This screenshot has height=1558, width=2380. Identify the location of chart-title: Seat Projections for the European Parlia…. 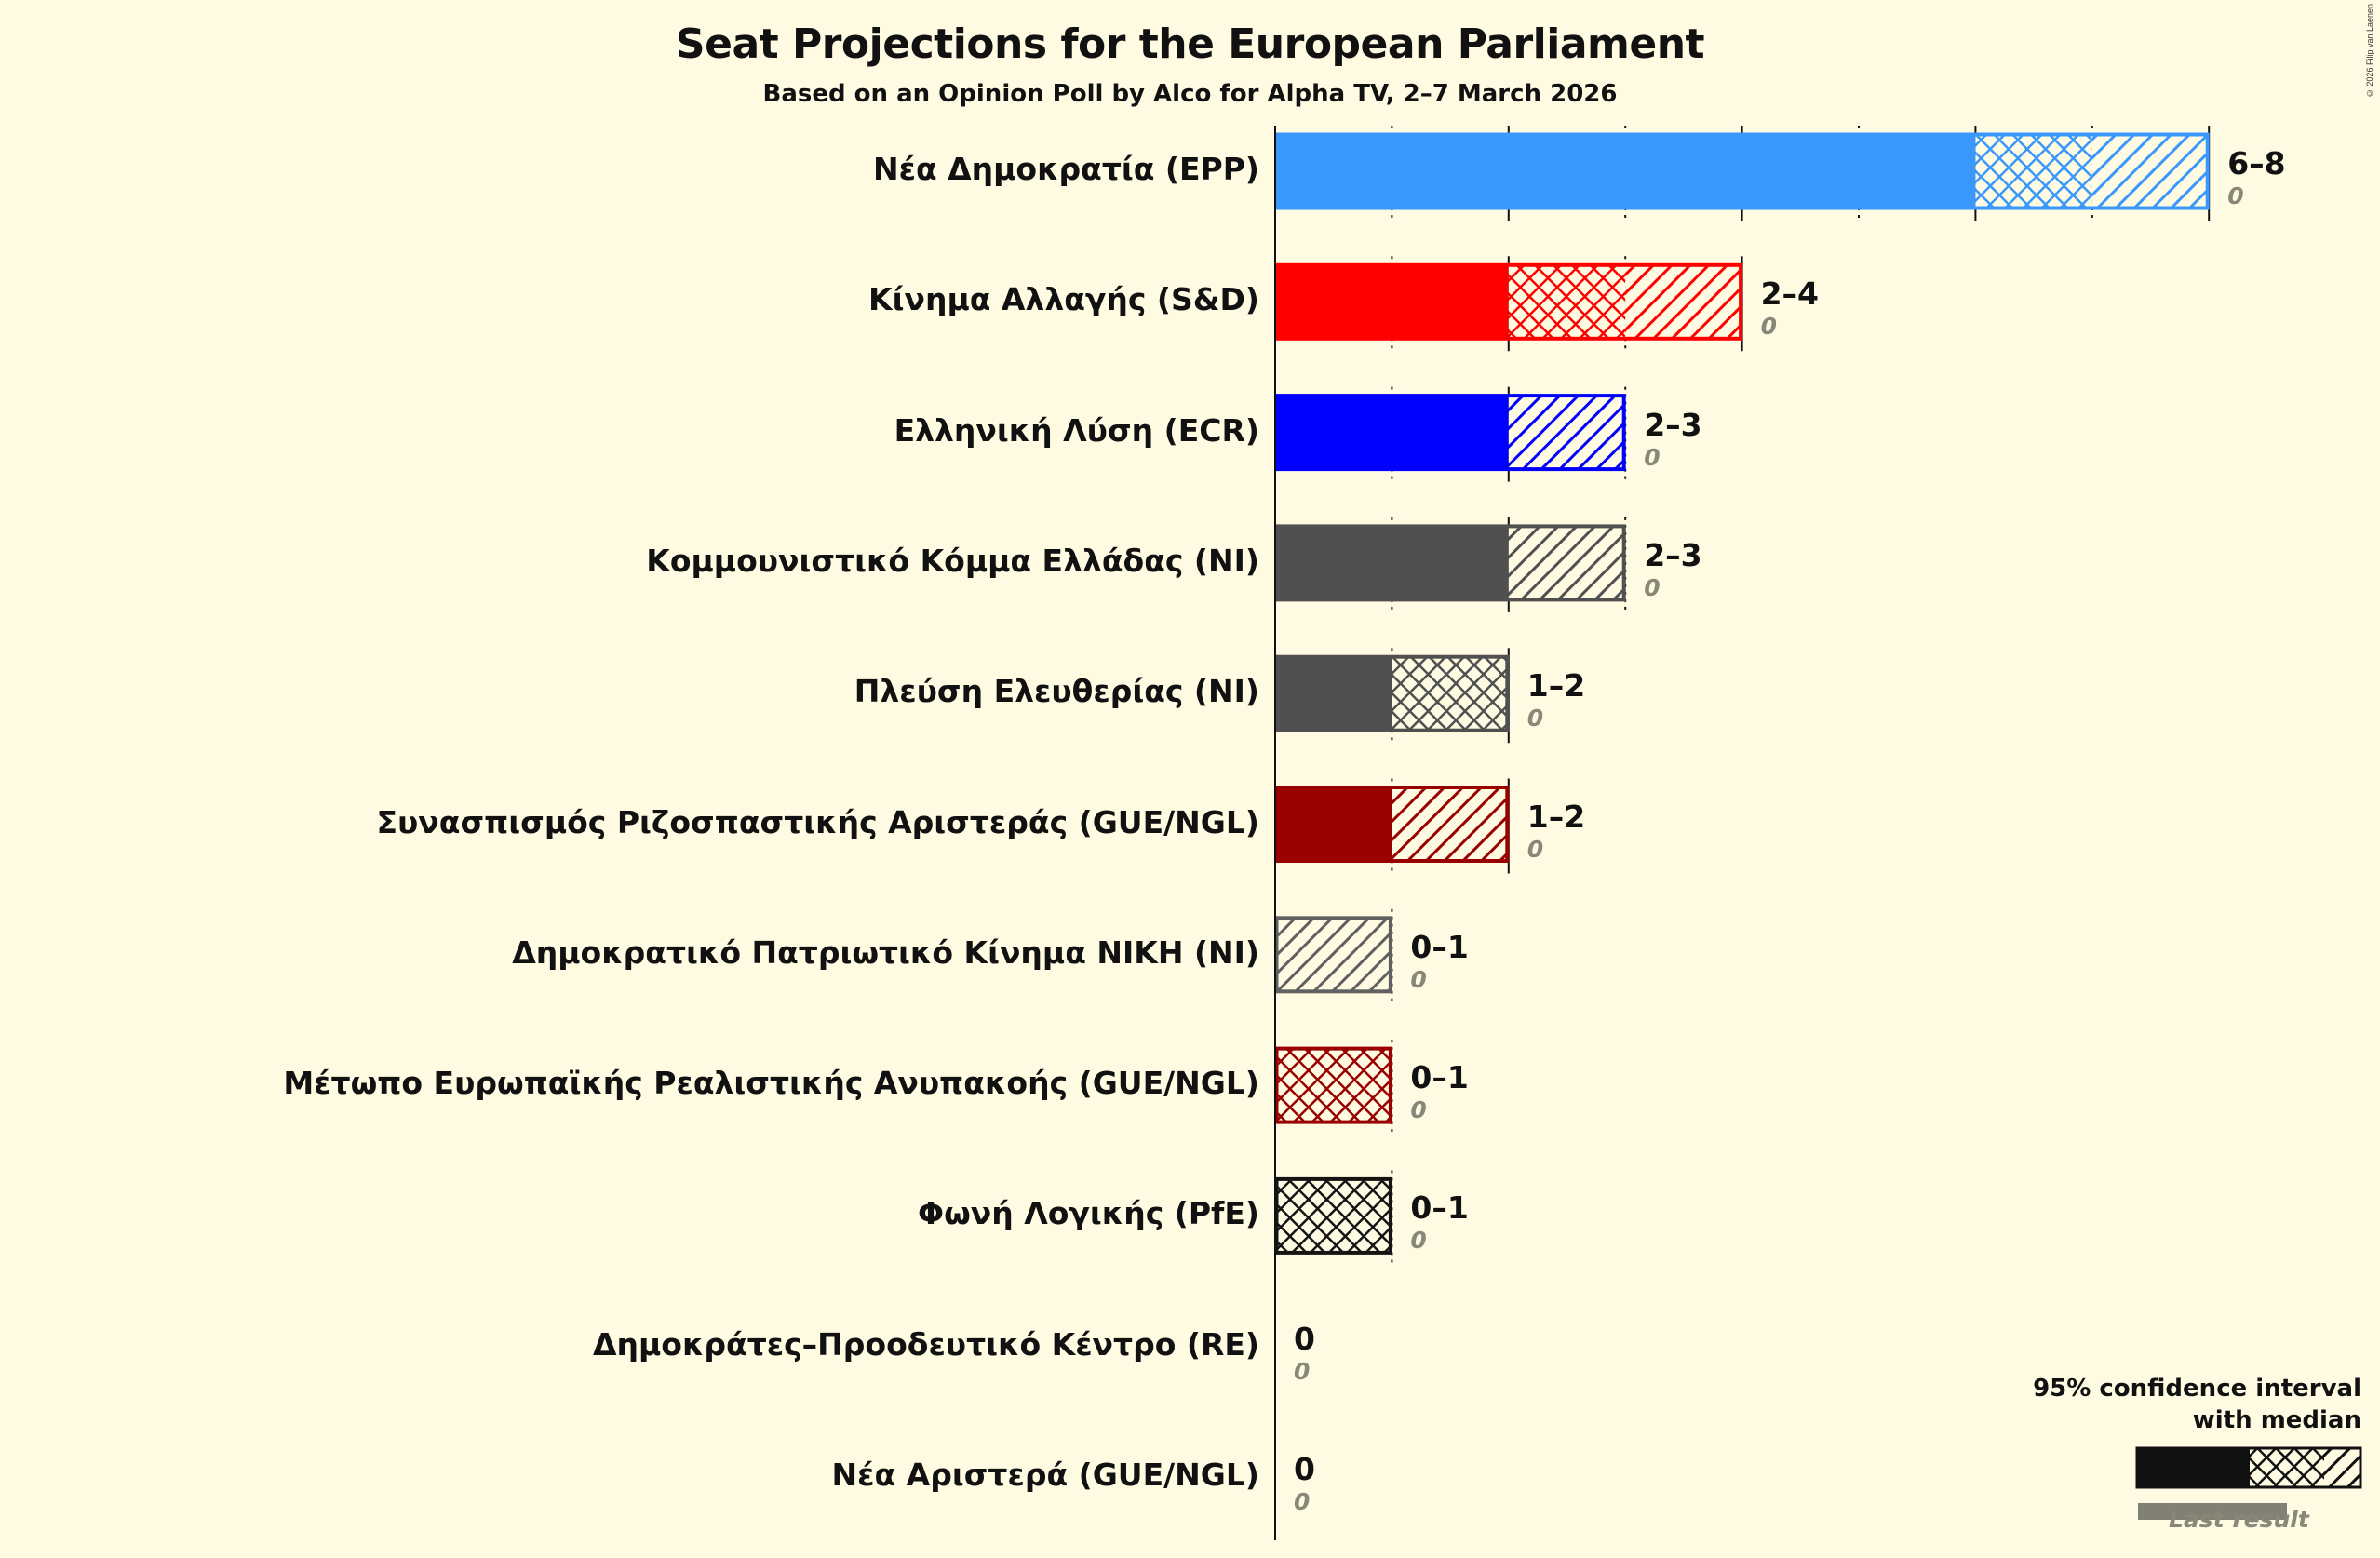
(1190, 44).